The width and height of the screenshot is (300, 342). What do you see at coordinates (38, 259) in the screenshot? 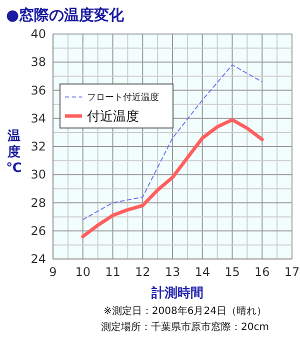
I see `y-tick-label: 24` at bounding box center [38, 259].